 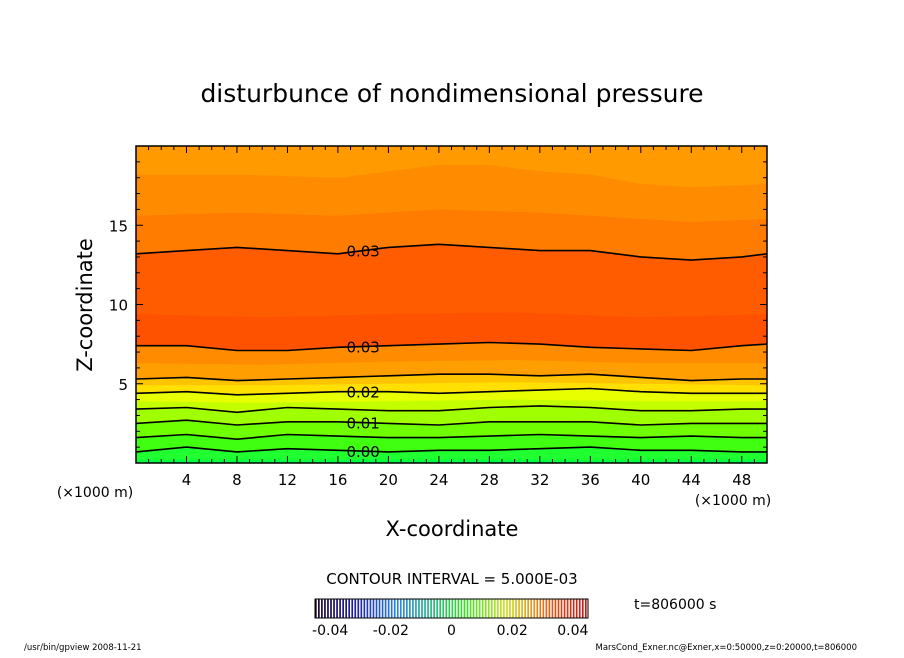 I want to click on x-tick-label: 48, so click(x=741, y=480).